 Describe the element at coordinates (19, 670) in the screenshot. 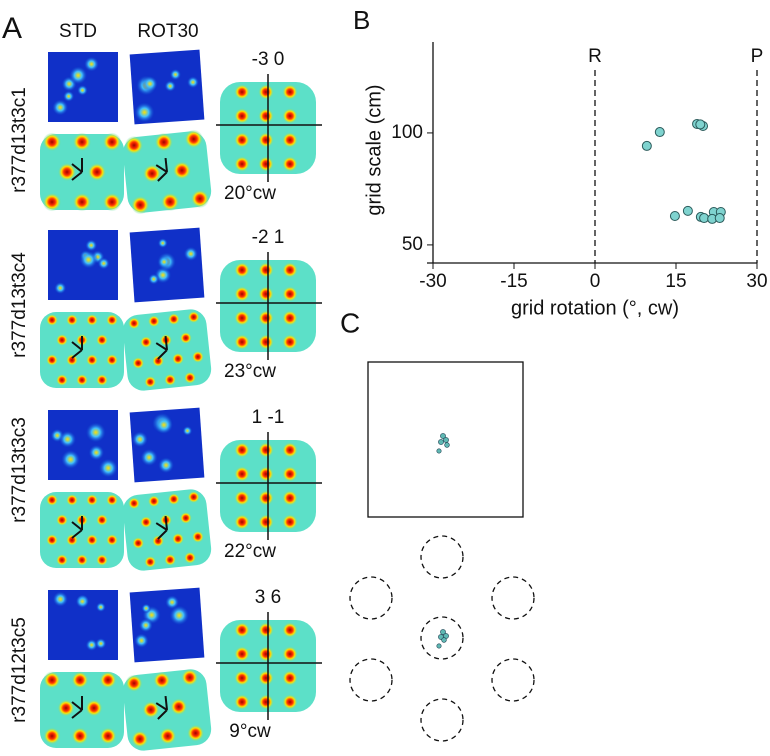

I see `cell-id: r377d12t3c5` at that location.